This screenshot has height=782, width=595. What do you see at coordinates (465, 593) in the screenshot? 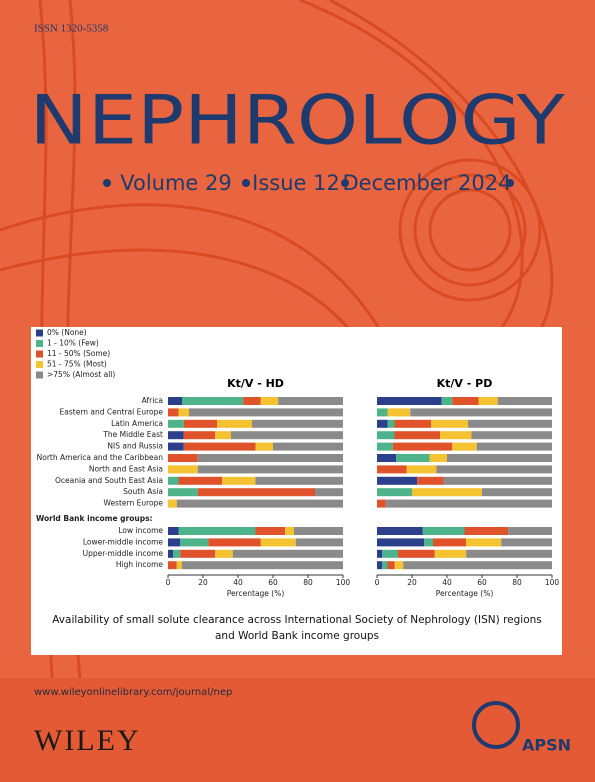
I see `x-axis-label: Percentage (%)` at bounding box center [465, 593].